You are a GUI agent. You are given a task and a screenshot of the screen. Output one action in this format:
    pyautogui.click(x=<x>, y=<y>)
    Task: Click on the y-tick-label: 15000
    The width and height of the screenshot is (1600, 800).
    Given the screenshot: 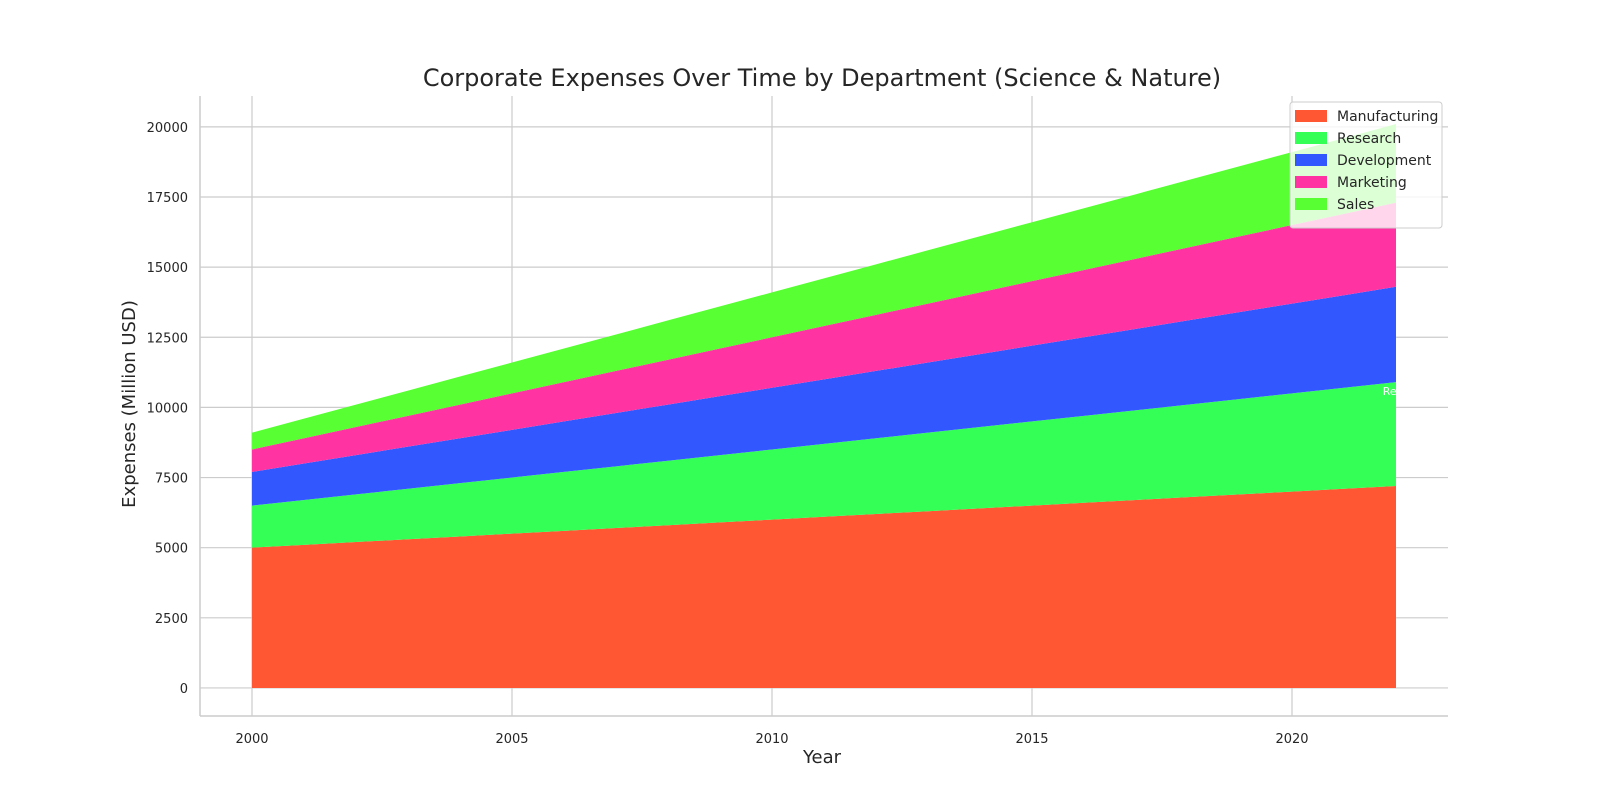 What is the action you would take?
    pyautogui.click(x=167, y=268)
    